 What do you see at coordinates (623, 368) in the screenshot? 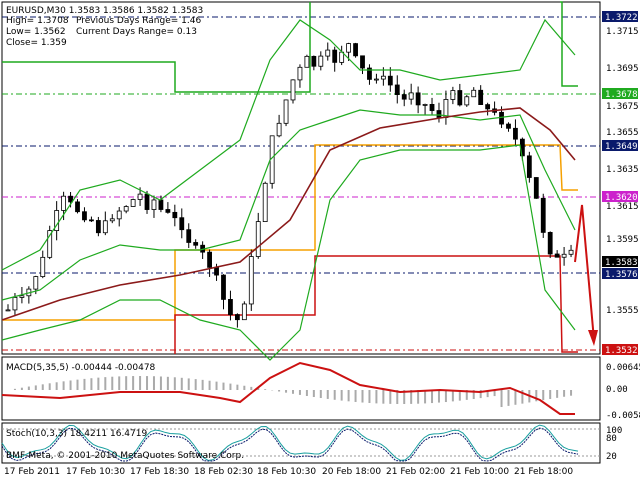
I see `macd-axis-top: 0.00645` at bounding box center [623, 368].